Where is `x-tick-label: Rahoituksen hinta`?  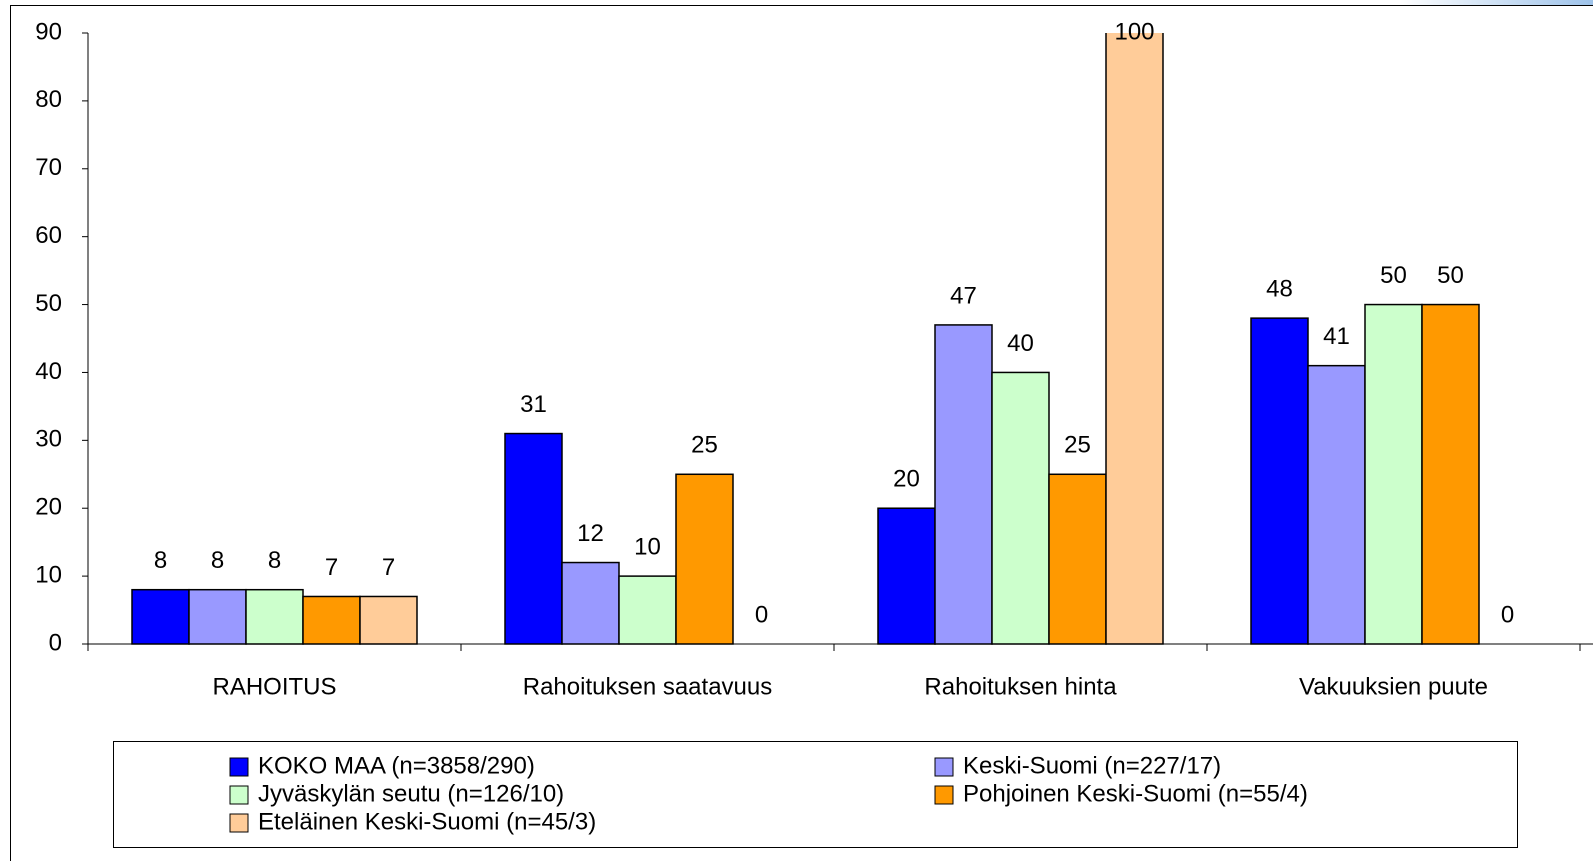 x-tick-label: Rahoituksen hinta is located at coordinates (1020, 686).